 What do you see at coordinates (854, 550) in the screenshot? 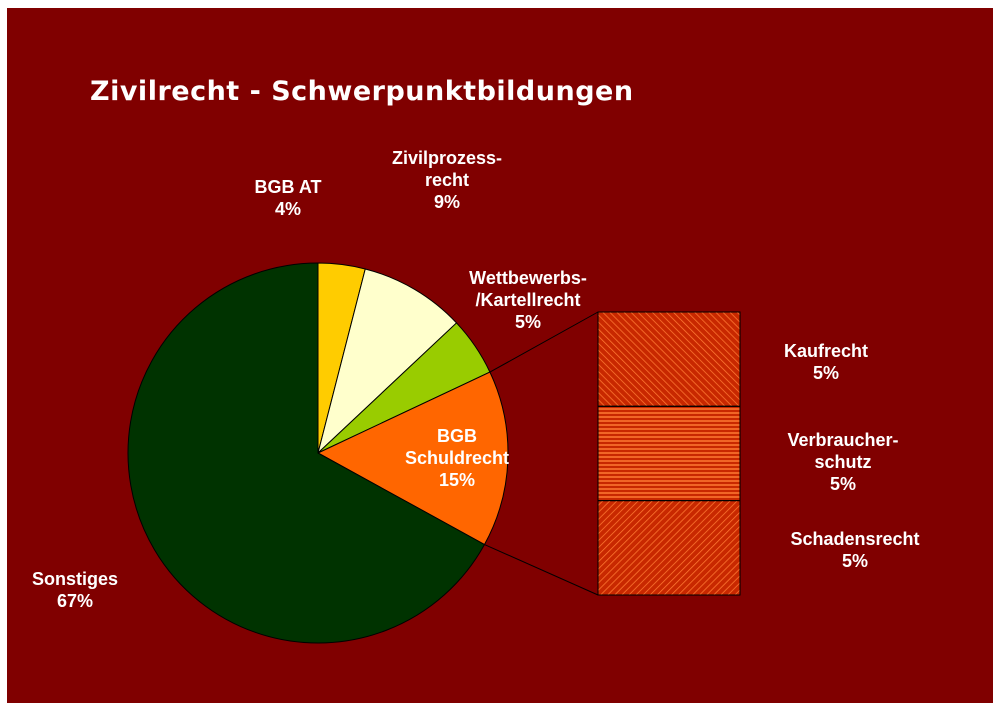
I see `breakdown-label: Schadensrecht 5%` at bounding box center [854, 550].